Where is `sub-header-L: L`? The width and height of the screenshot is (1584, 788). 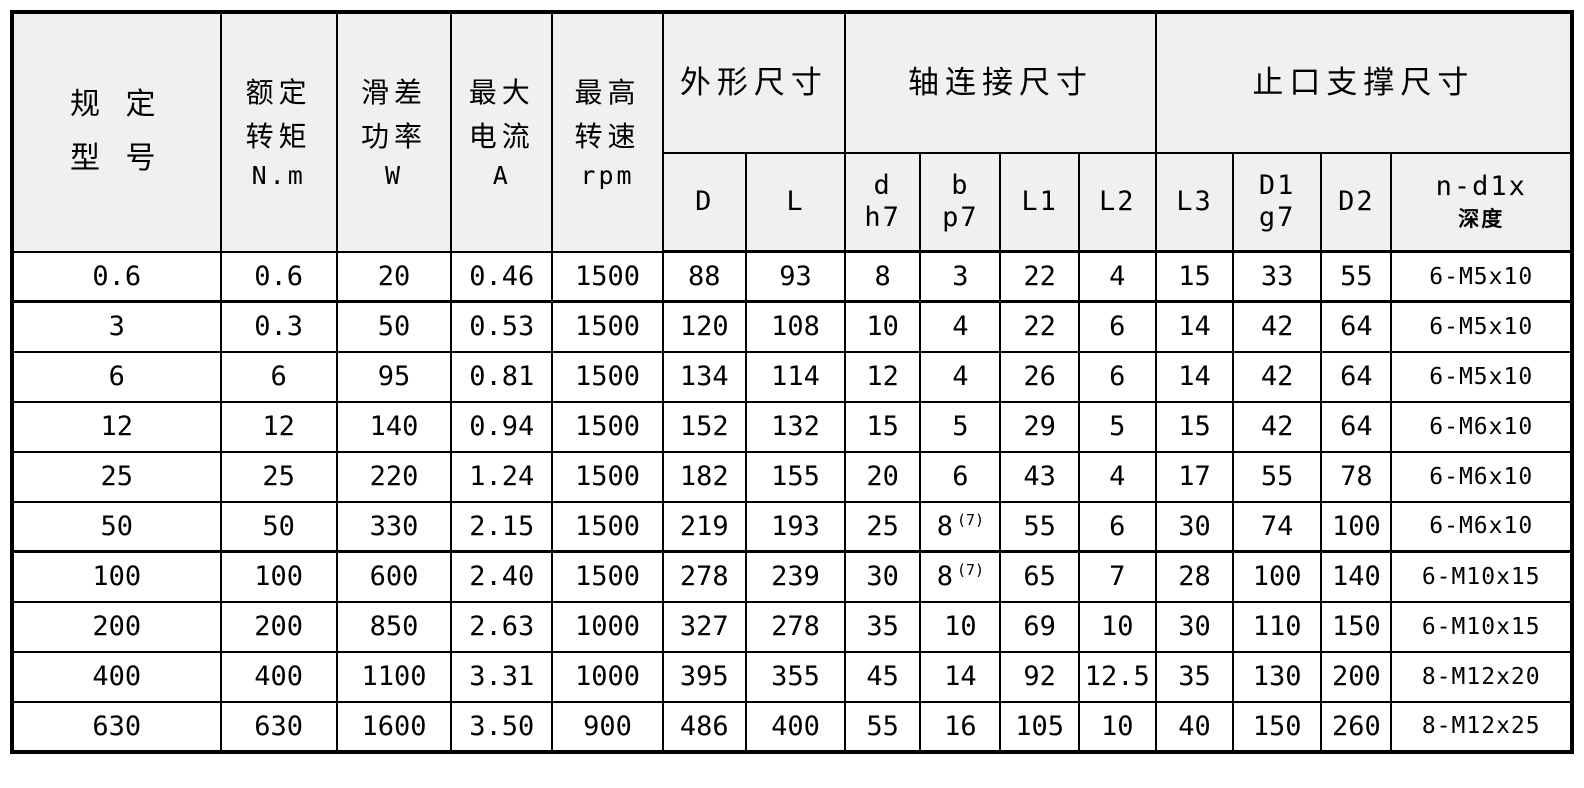
sub-header-L: L is located at coordinates (795, 202).